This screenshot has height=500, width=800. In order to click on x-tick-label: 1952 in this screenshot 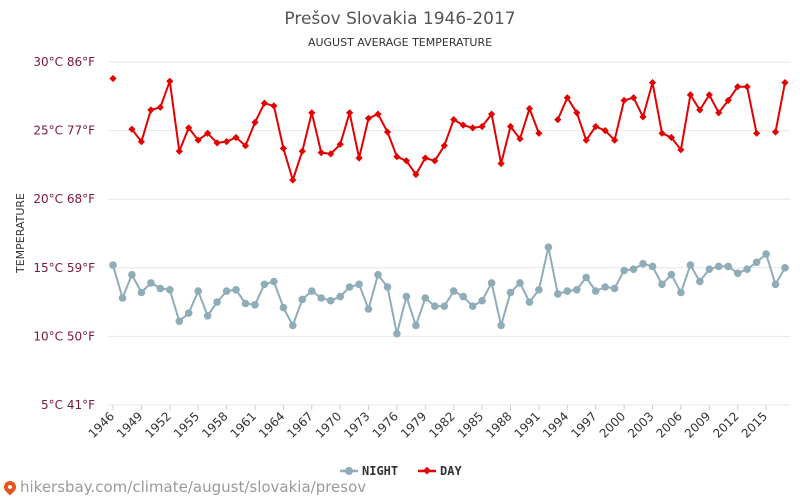, I will do `click(157, 424)`.